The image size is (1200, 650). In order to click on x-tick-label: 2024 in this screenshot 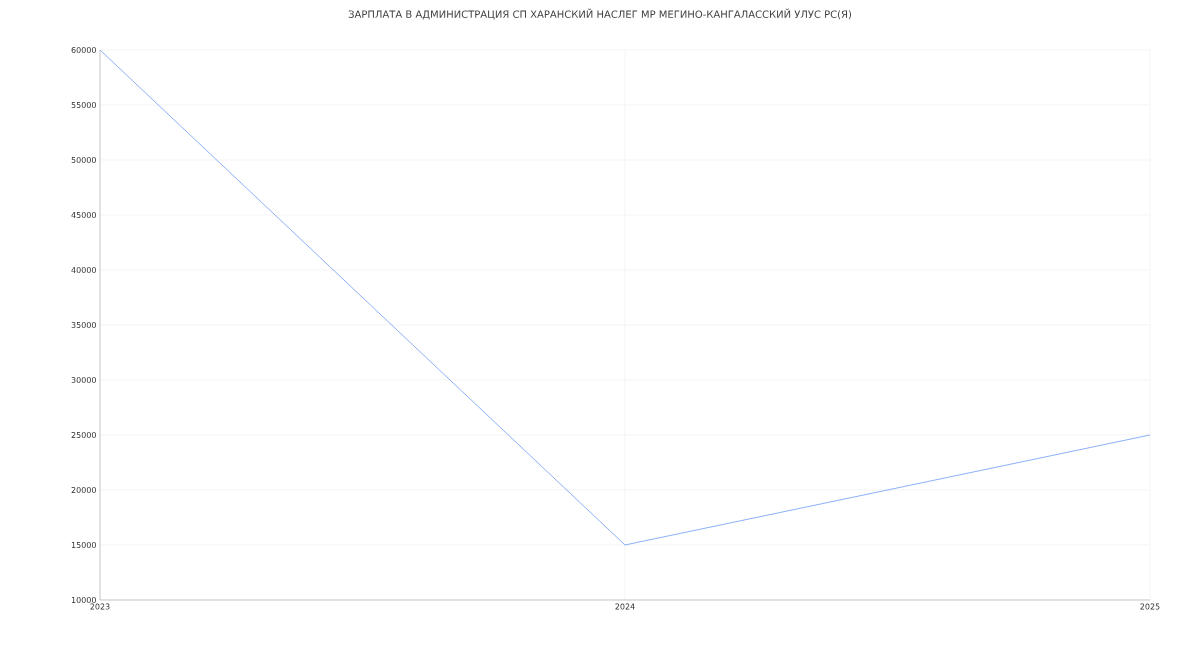, I will do `click(625, 606)`.